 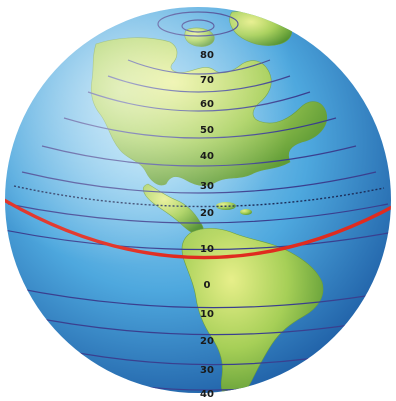 What do you see at coordinates (207, 225) in the screenshot?
I see `latitude-labels: 80 70 60 50 40 30 20 10 0 10 20 30 40` at bounding box center [207, 225].